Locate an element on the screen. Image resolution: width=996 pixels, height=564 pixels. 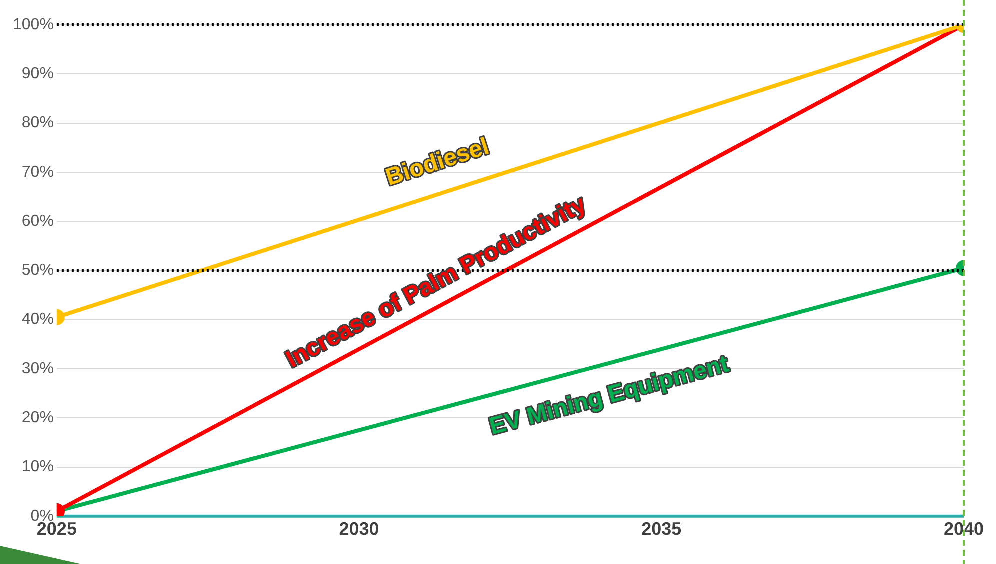
y-tick-label: 10% is located at coordinates (38, 467).